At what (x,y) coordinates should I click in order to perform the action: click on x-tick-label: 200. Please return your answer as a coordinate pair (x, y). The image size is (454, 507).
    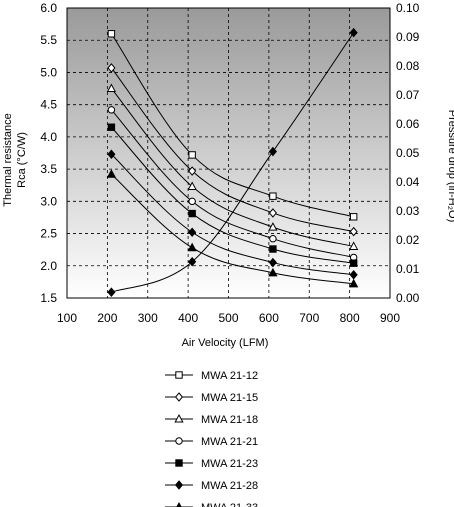
    Looking at the image, I should click on (107, 318).